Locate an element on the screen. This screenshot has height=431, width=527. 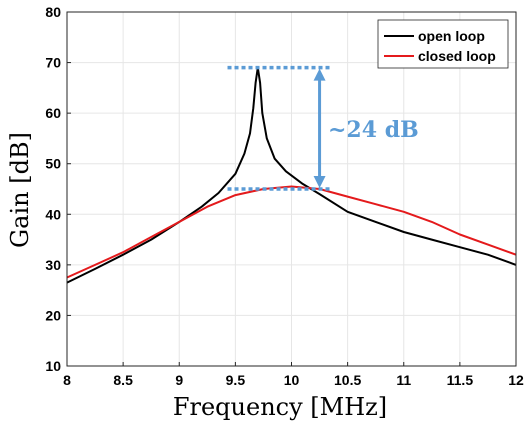
legend-label-closed-loop: closed loop is located at coordinates (457, 56).